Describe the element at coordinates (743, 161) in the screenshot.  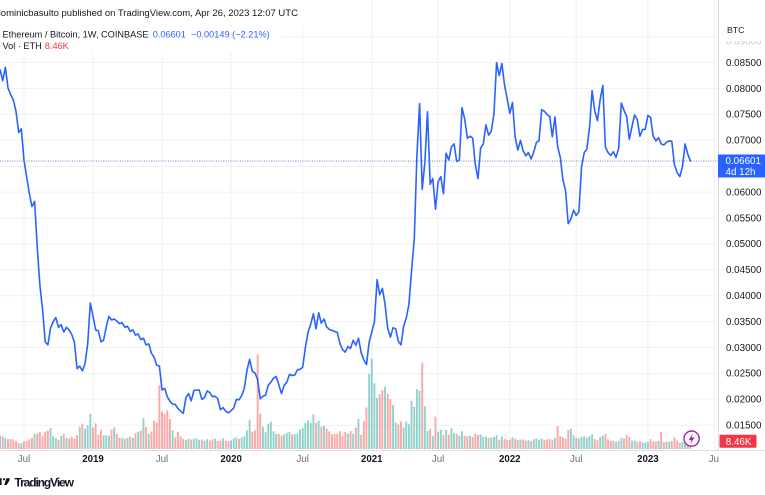
I see `svg-text: 0.06601` at that location.